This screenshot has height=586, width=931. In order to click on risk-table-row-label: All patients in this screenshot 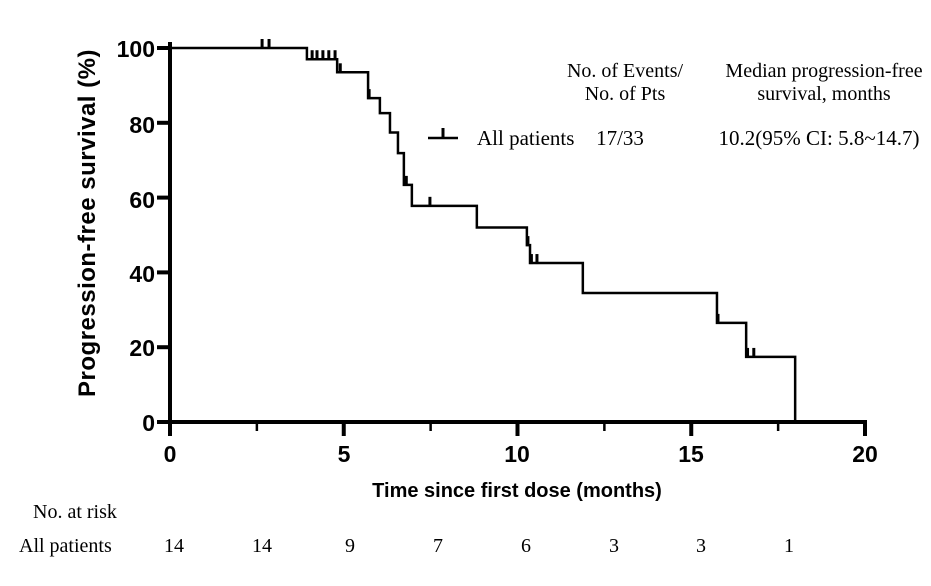, I will do `click(65, 546)`.